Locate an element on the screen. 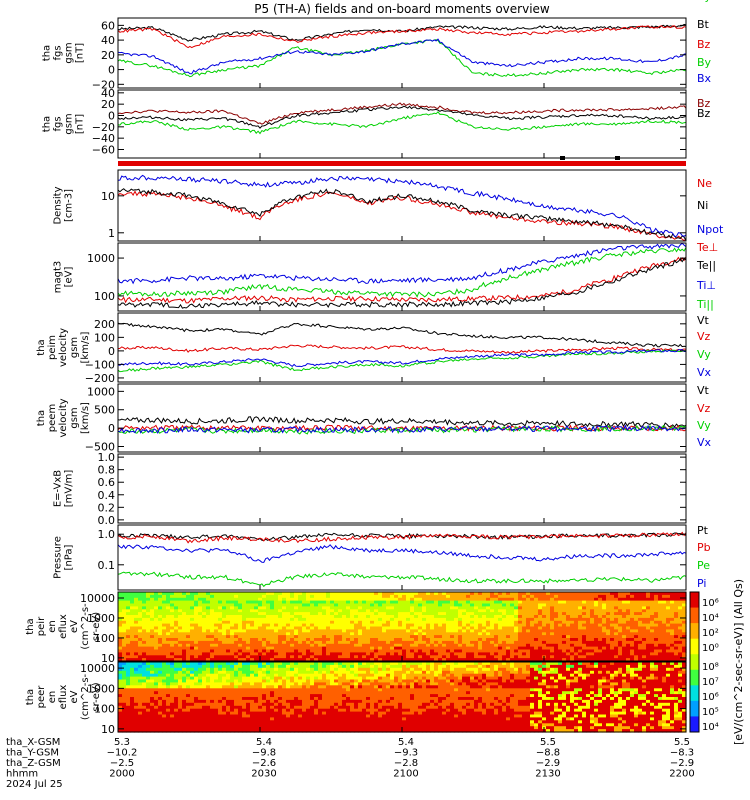  y-axis-label: sr-eV) is located at coordinates (96, 626).